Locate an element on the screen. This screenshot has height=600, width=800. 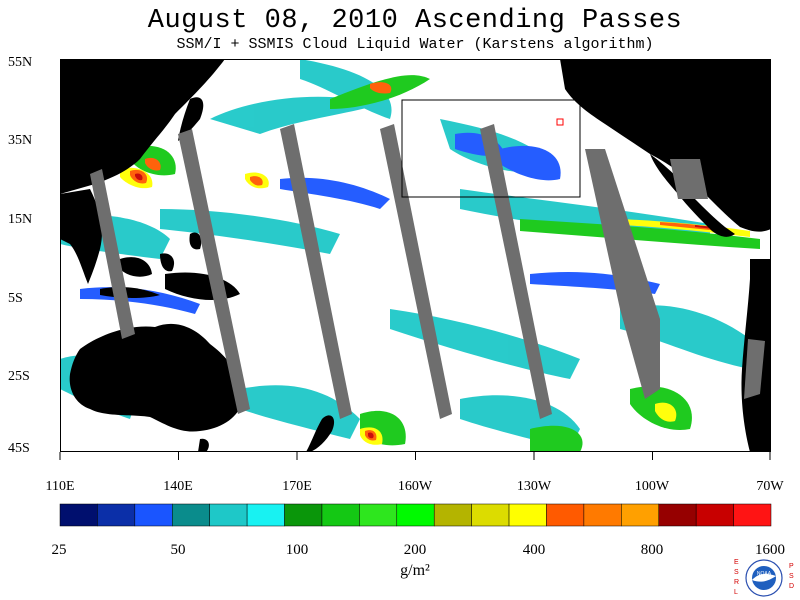
svg-text: R is located at coordinates (736, 582).